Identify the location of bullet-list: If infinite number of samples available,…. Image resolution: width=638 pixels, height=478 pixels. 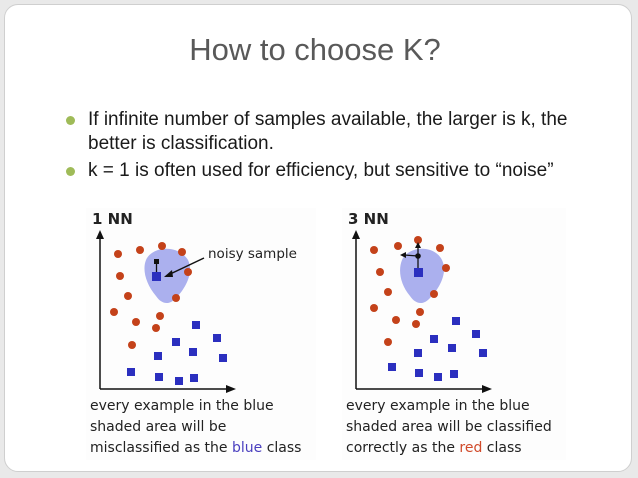
(336, 147).